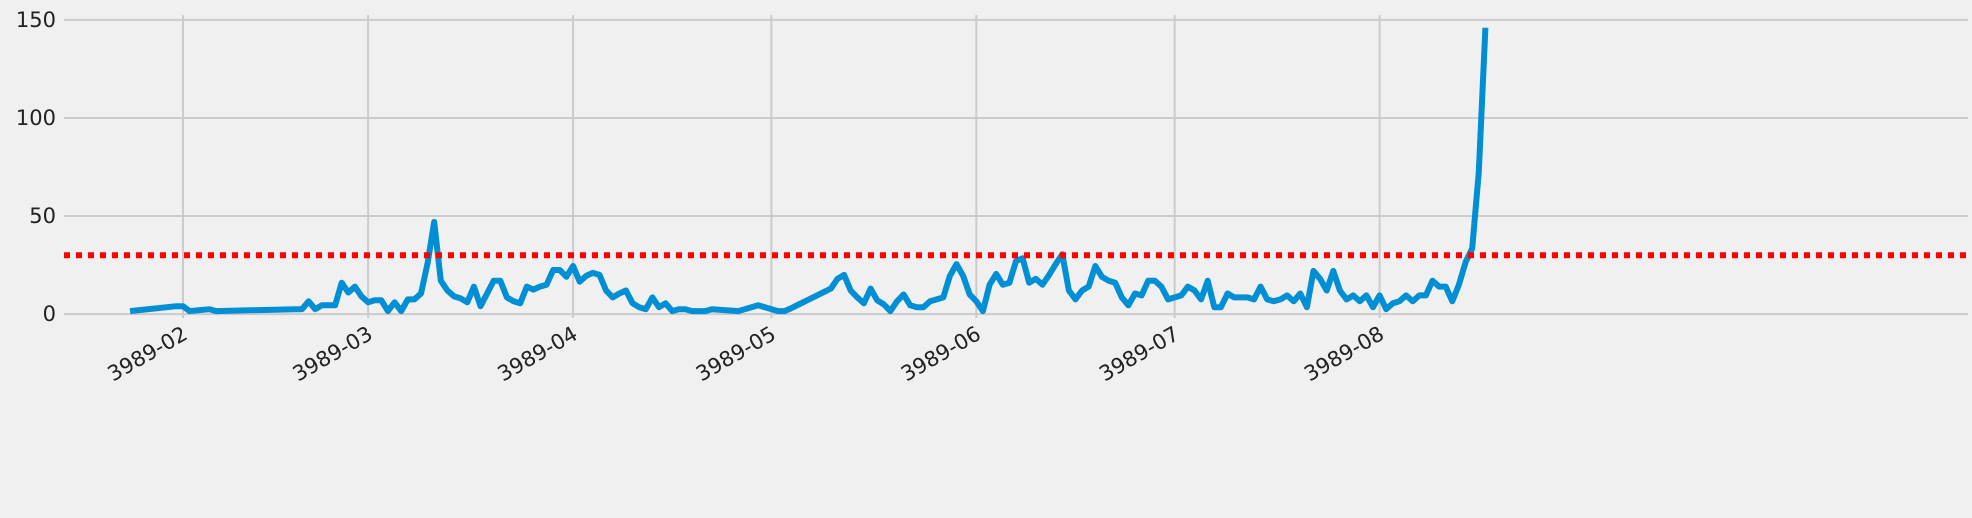 This screenshot has width=1972, height=518. I want to click on x-tick-label: 3989-08, so click(1344, 354).